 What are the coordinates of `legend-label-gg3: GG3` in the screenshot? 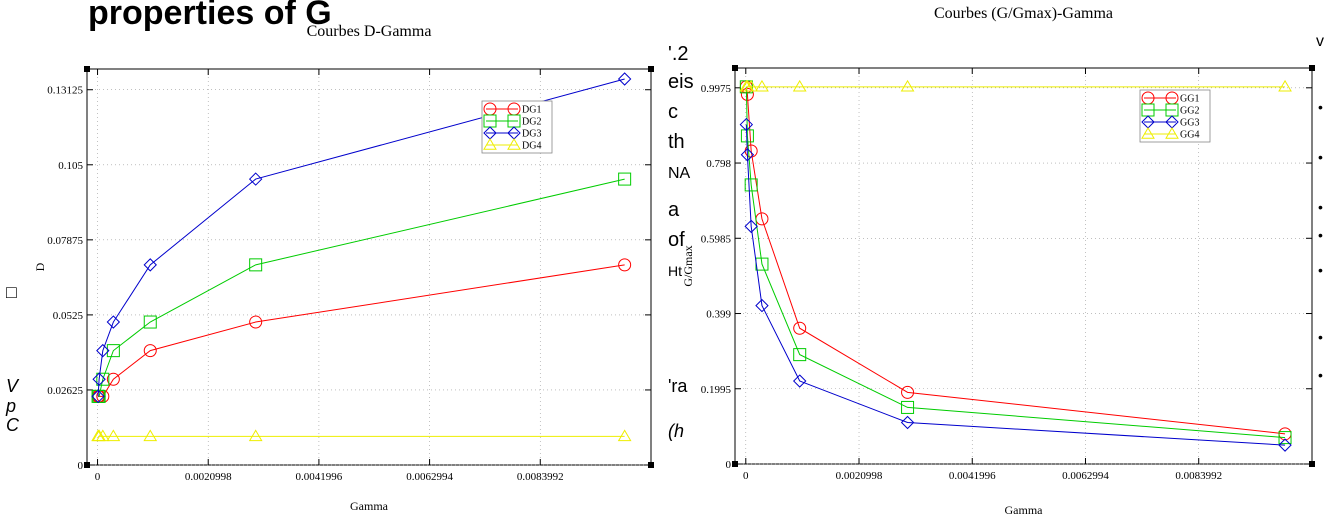 It's located at (1189, 123).